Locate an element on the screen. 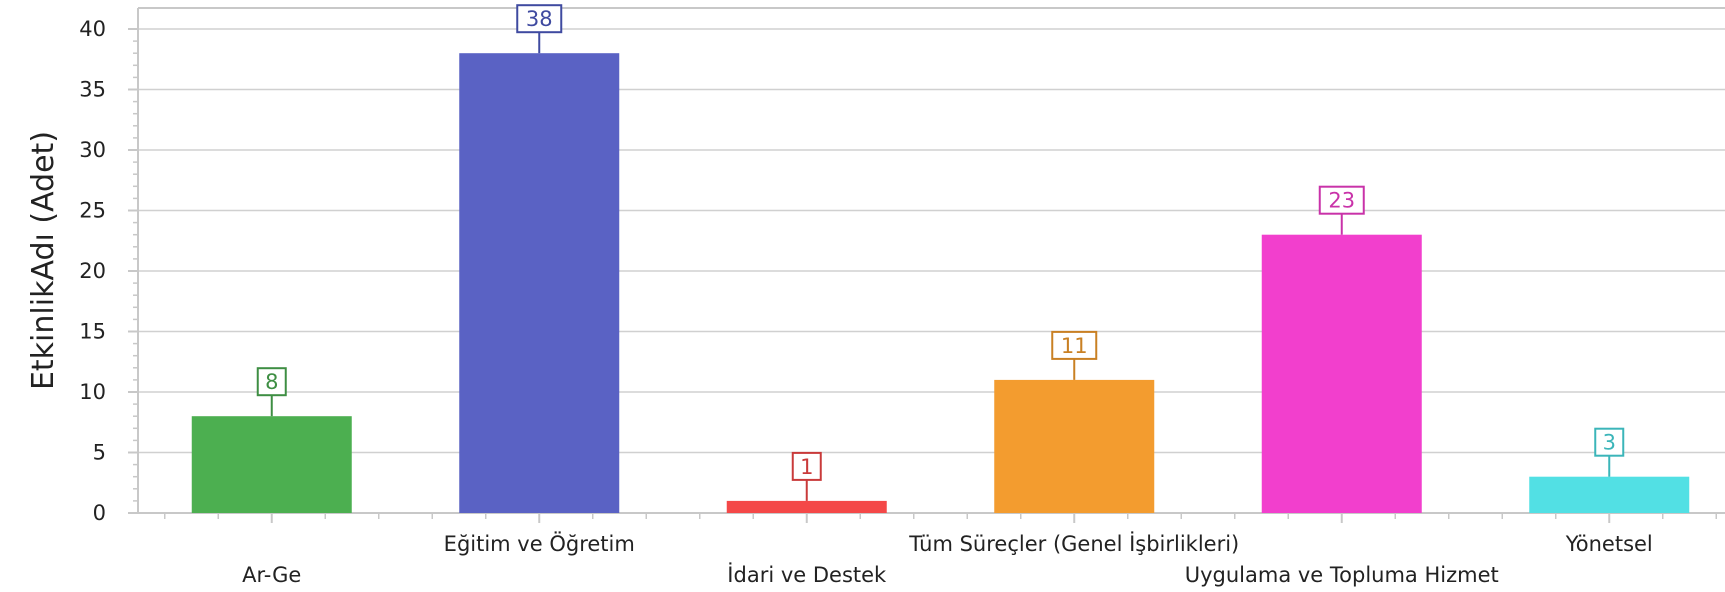  x-tick-label: İdari ve Destek is located at coordinates (807, 574).